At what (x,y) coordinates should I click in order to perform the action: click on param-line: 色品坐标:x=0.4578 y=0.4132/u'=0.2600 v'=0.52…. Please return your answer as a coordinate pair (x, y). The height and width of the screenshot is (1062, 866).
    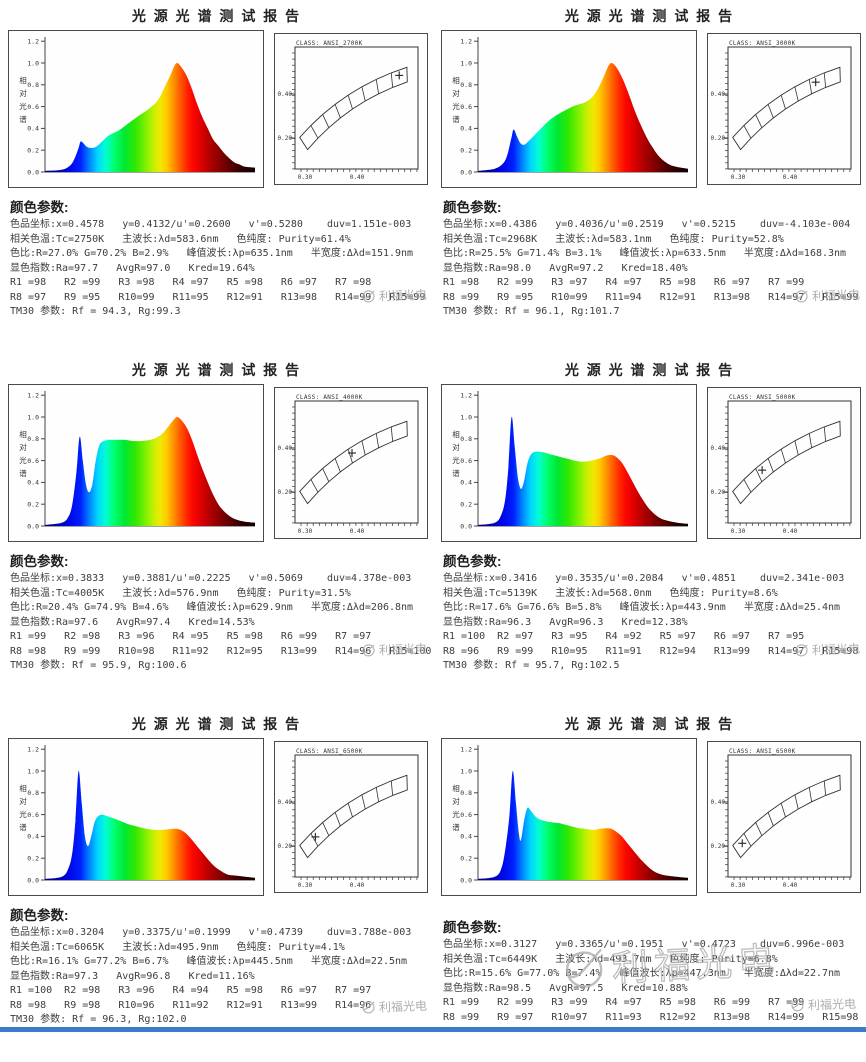
    Looking at the image, I should click on (211, 224).